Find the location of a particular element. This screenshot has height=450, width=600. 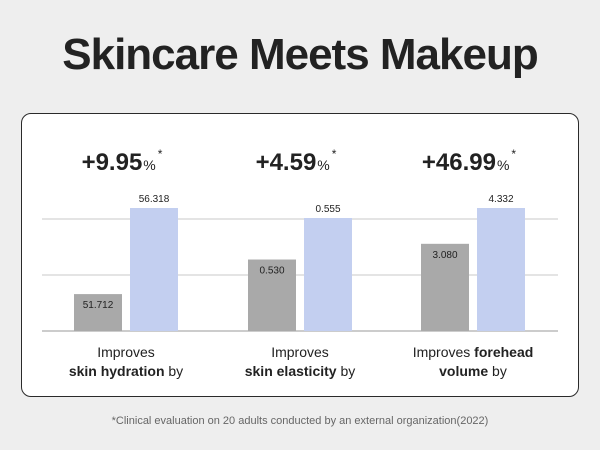

value-label-before: 0.530 is located at coordinates (271, 271).